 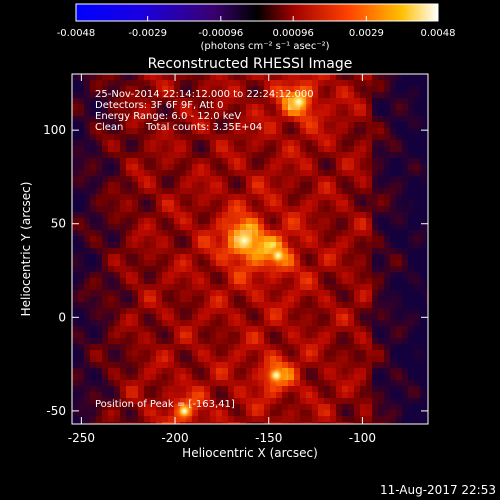 I want to click on y-tick-label: 100, so click(x=54, y=130).